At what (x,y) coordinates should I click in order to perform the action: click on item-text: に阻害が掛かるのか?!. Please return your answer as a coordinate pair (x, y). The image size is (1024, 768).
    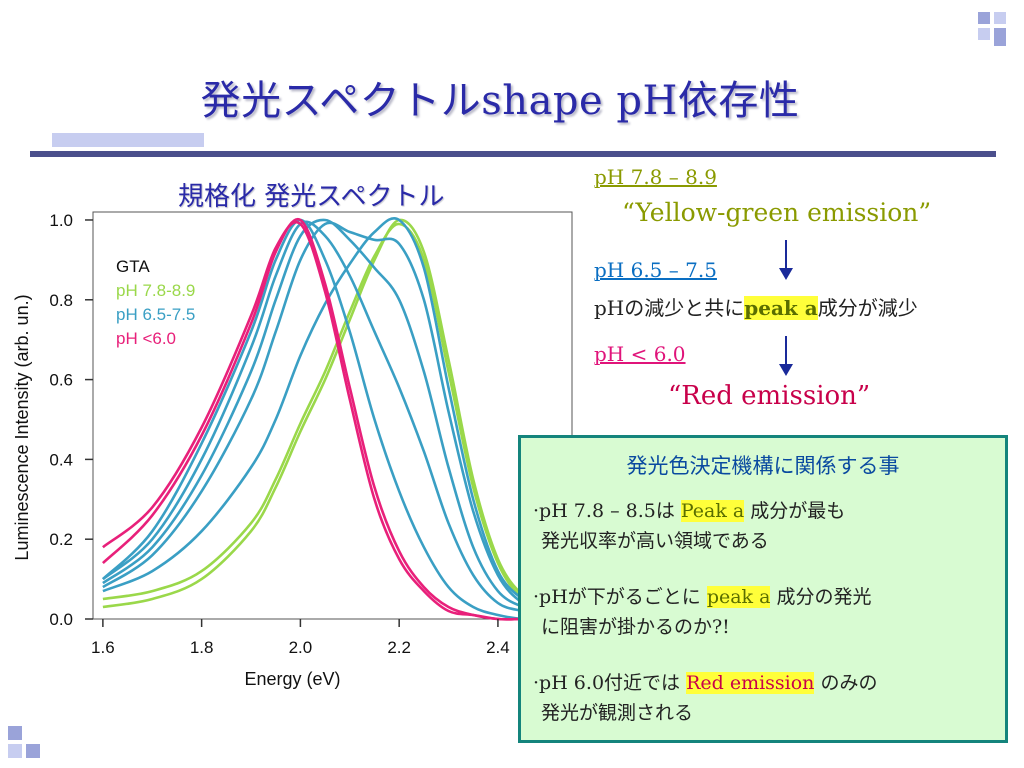
    Looking at the image, I should click on (635, 627).